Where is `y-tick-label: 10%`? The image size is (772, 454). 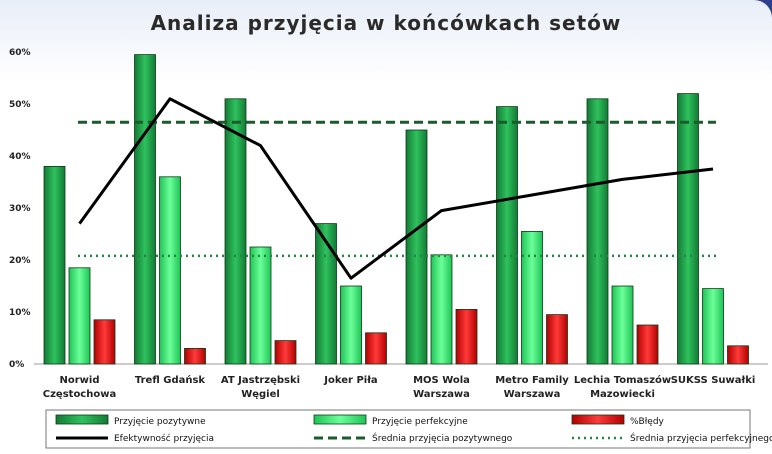
y-tick-label: 10% is located at coordinates (20, 313).